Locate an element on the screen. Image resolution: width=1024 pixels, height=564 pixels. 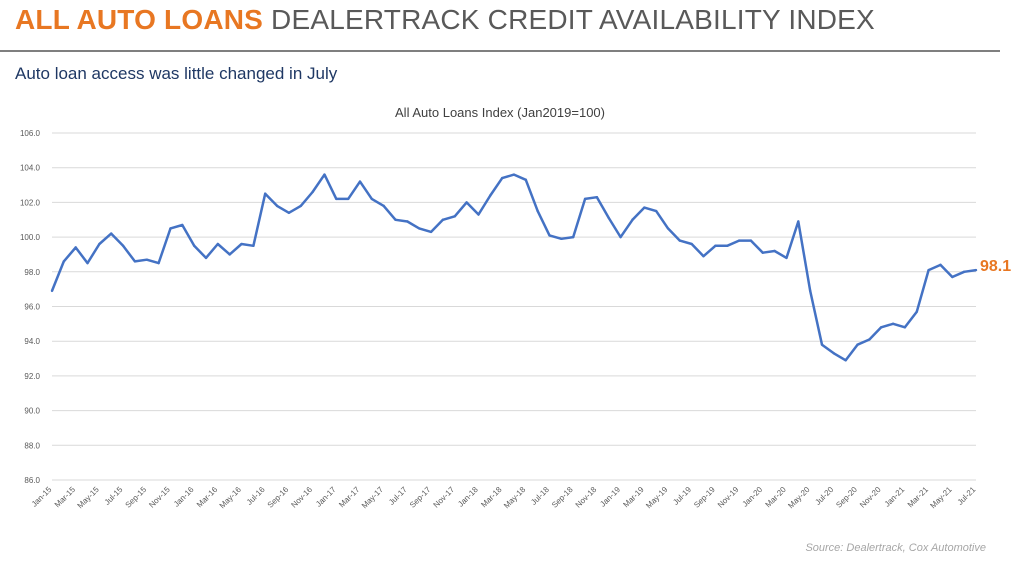
y-tick-label: 88.0 is located at coordinates (32, 445).